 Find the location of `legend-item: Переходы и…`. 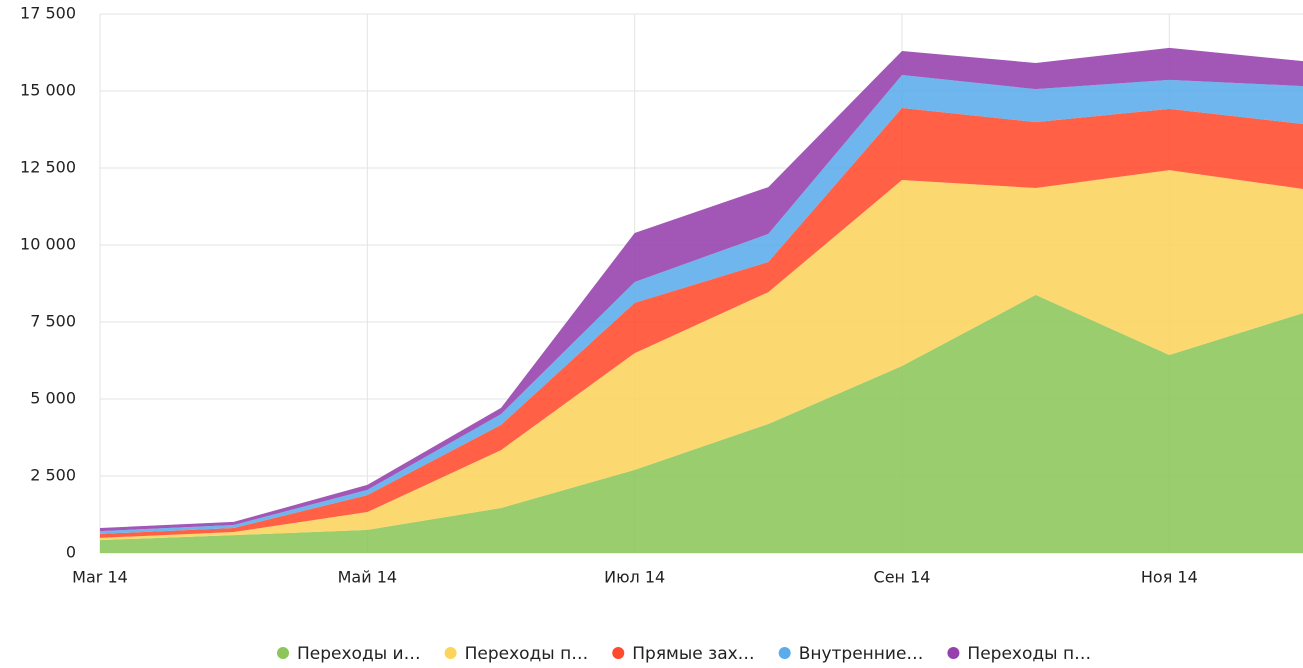

legend-item: Переходы и… is located at coordinates (349, 654).